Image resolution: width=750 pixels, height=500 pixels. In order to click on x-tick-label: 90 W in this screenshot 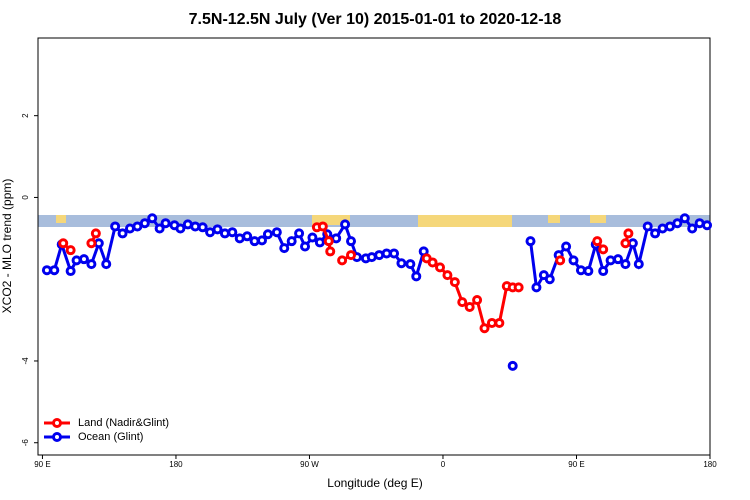, I will do `click(309, 464)`.